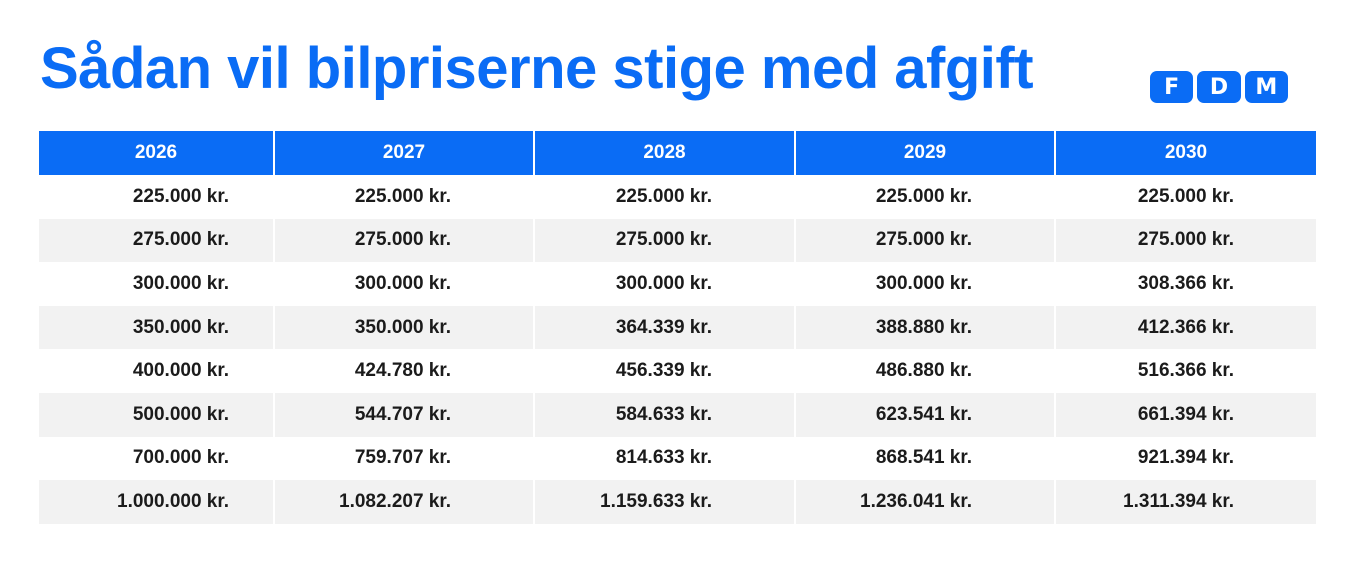  Describe the element at coordinates (1185, 502) in the screenshot. I see `table-cell: 1.311.394 kr.` at that location.